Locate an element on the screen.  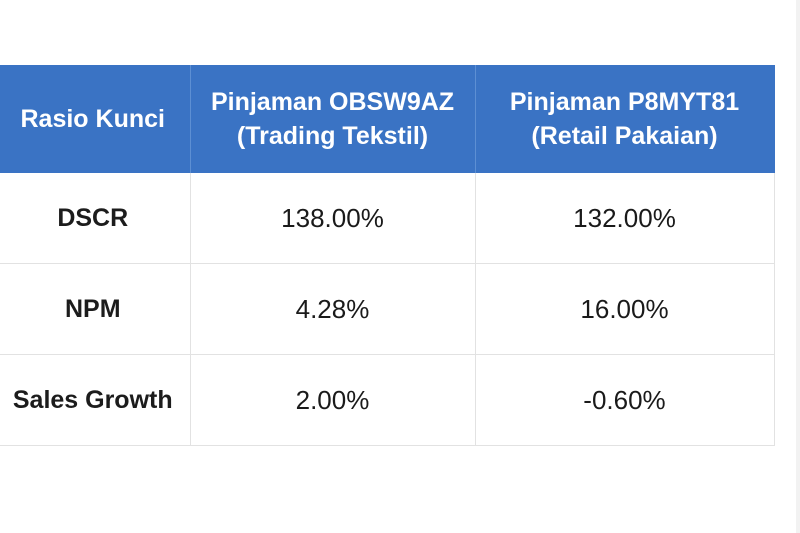
row-label-npm: NPM is located at coordinates (95, 309).